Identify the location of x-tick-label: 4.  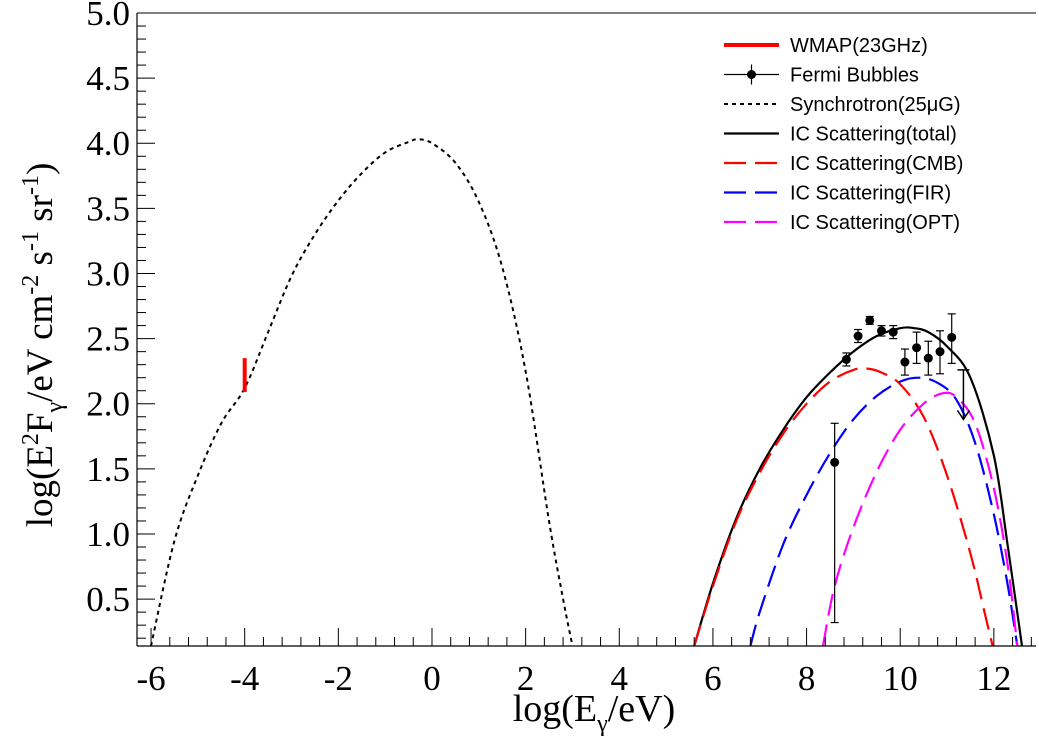
(620, 678).